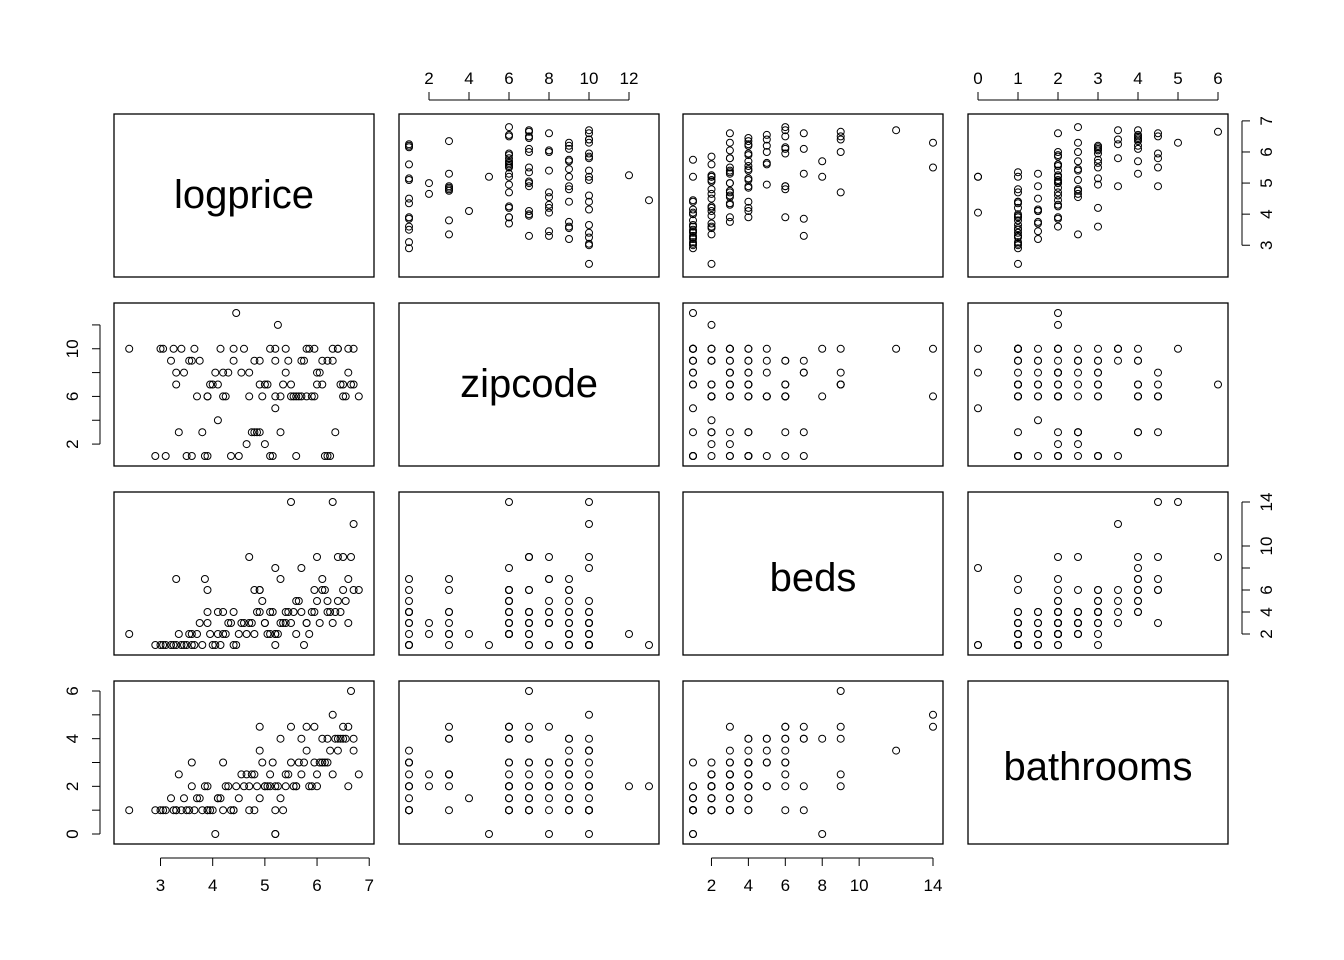 This screenshot has width=1344, height=960. Describe the element at coordinates (244, 195) in the screenshot. I see `panel-logprice-vs-logprice` at that location.